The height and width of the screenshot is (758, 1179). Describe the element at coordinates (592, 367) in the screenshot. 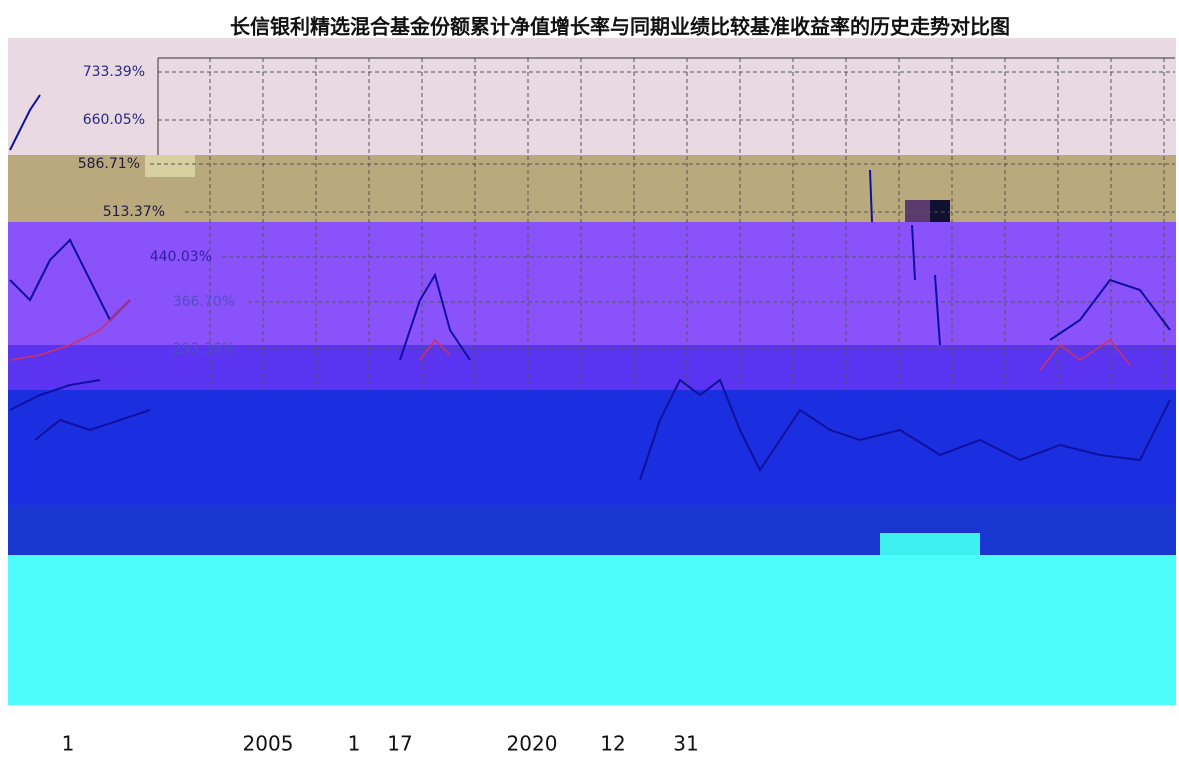

I see `band-violet` at that location.